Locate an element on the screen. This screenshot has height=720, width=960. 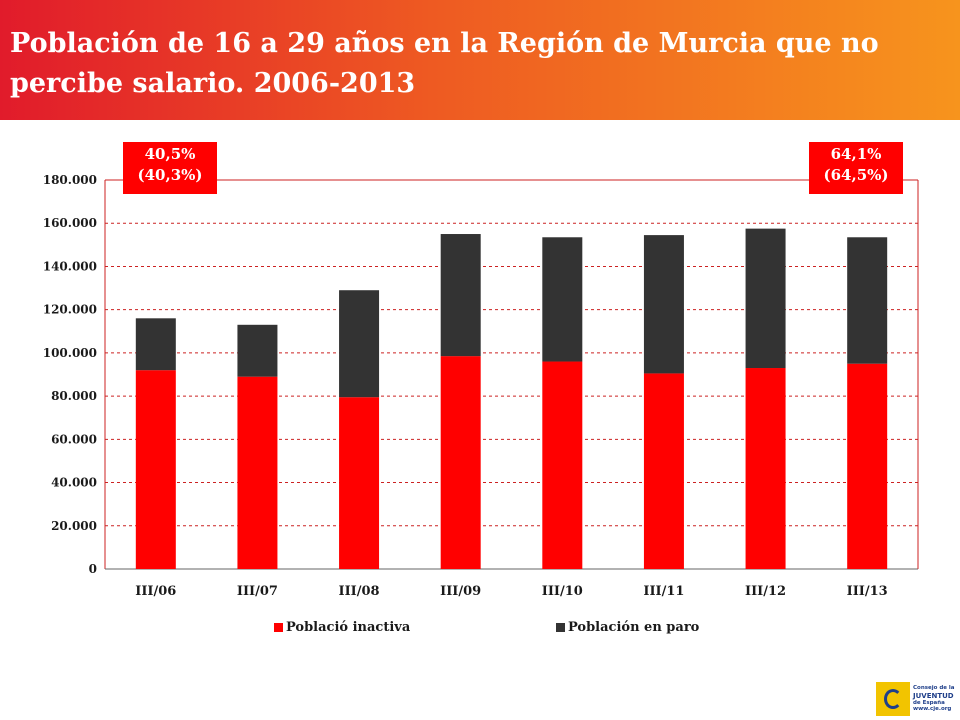
callout-left-percentage: 40,5% (40,3%) is located at coordinates (170, 168).